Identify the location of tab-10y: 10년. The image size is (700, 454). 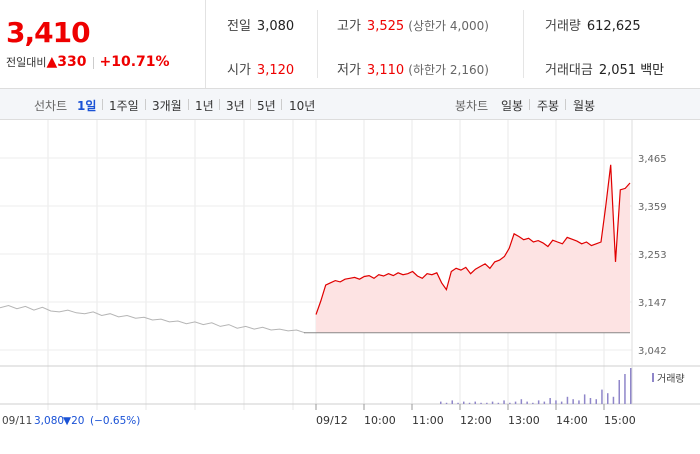
(302, 106).